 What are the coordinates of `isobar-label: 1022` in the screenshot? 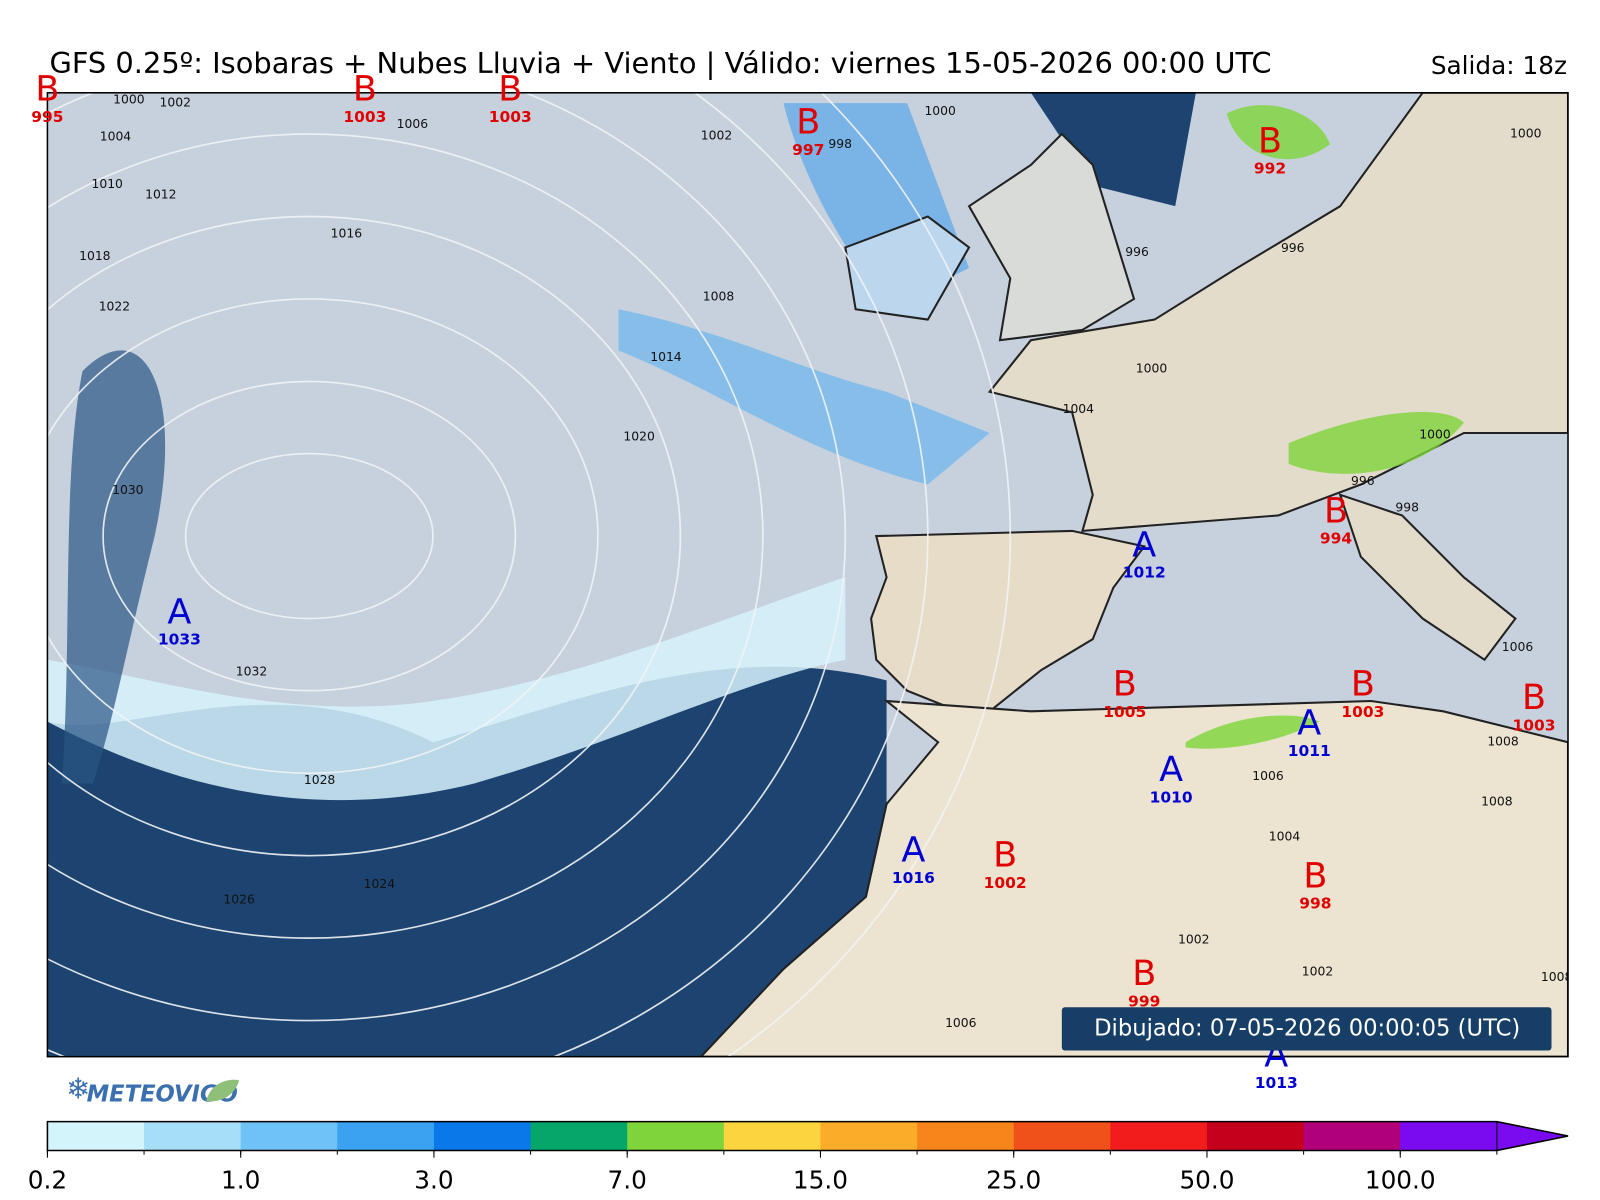 It's located at (114, 307).